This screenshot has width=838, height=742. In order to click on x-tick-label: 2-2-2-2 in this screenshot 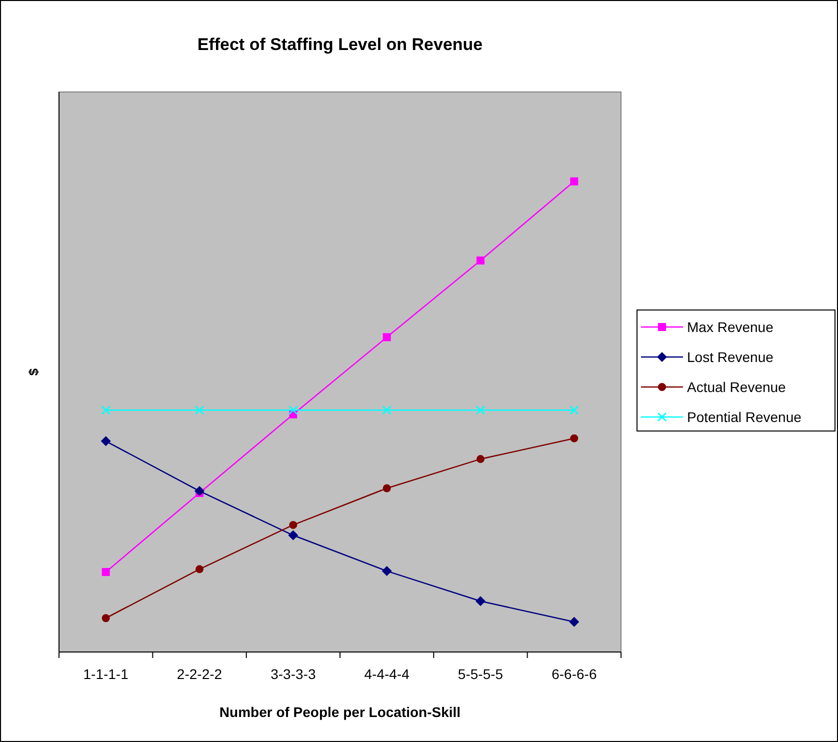, I will do `click(199, 674)`.